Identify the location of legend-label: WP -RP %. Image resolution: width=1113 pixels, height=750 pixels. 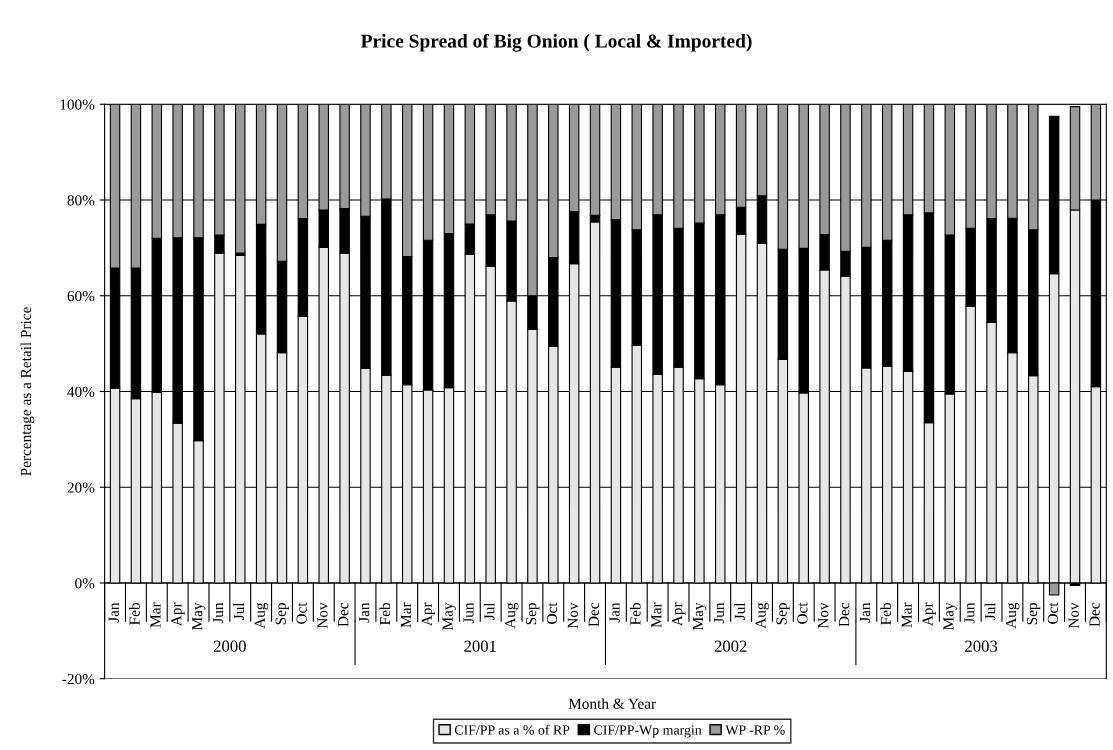
(755, 730).